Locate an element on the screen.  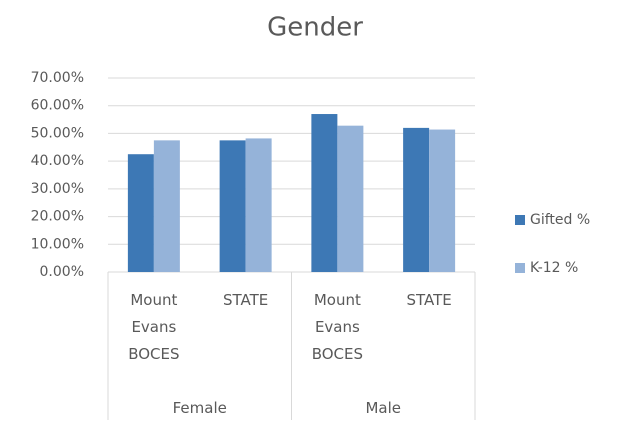
chart-title: Gender is located at coordinates (315, 28).